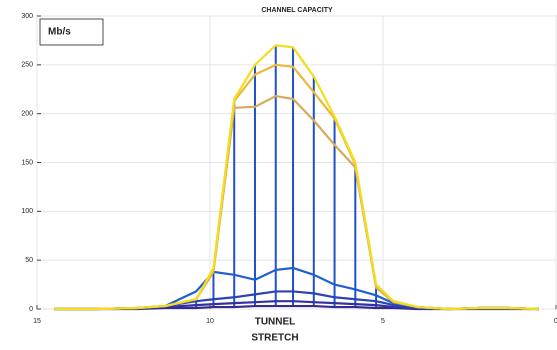  What do you see at coordinates (274, 338) in the screenshot?
I see `x-axis-label: STRETCH` at bounding box center [274, 338].